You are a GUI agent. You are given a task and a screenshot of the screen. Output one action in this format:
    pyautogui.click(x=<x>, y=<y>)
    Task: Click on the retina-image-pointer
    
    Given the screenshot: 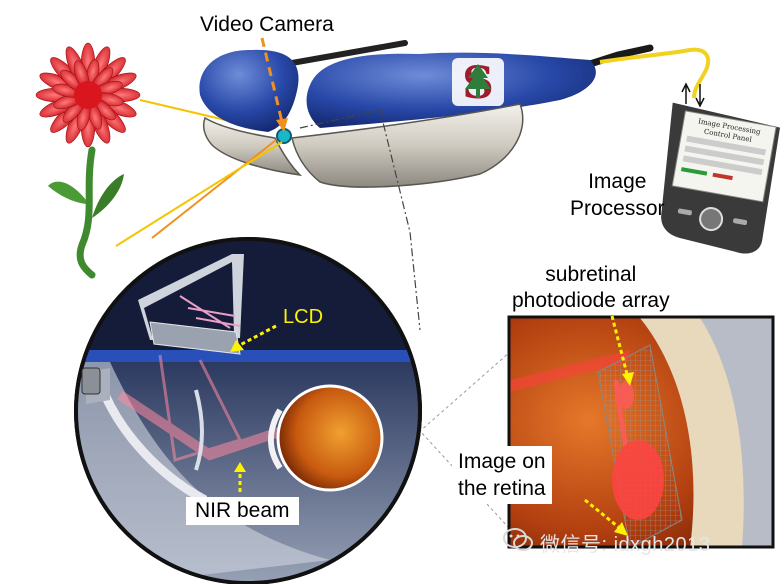 What is the action you would take?
    pyautogui.click(x=603, y=515)
    